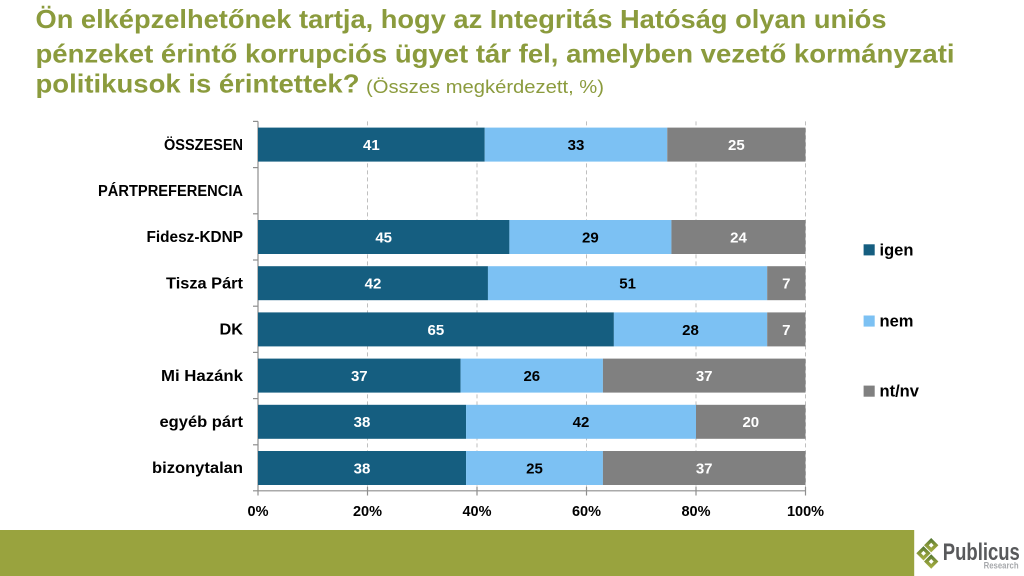  Describe the element at coordinates (202, 376) in the screenshot. I see `svg-text: Mi Hazánk` at that location.